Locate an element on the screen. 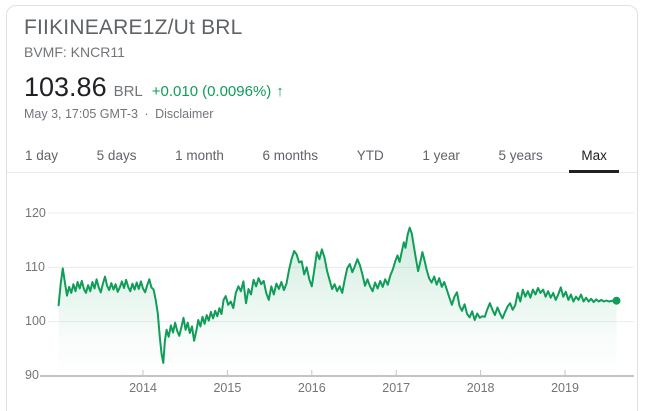  quote-timestamp-row: May 3, 17:05 GMT-3 · Disclaimer is located at coordinates (118, 114).